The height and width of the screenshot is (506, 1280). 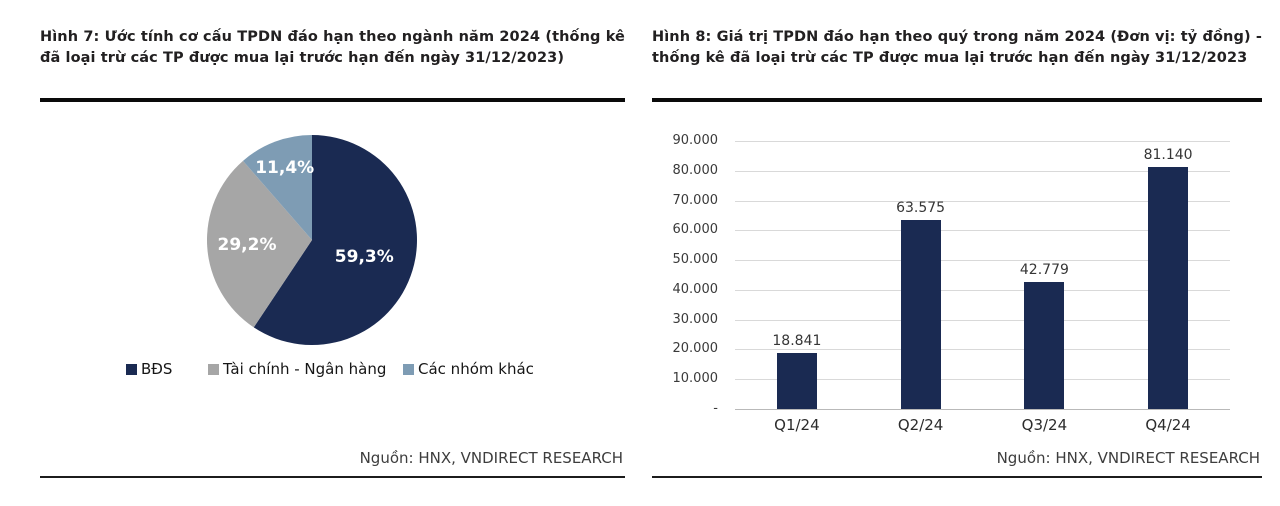 What do you see at coordinates (695, 349) in the screenshot?
I see `y-tick-label-20000: 20.000` at bounding box center [695, 349].